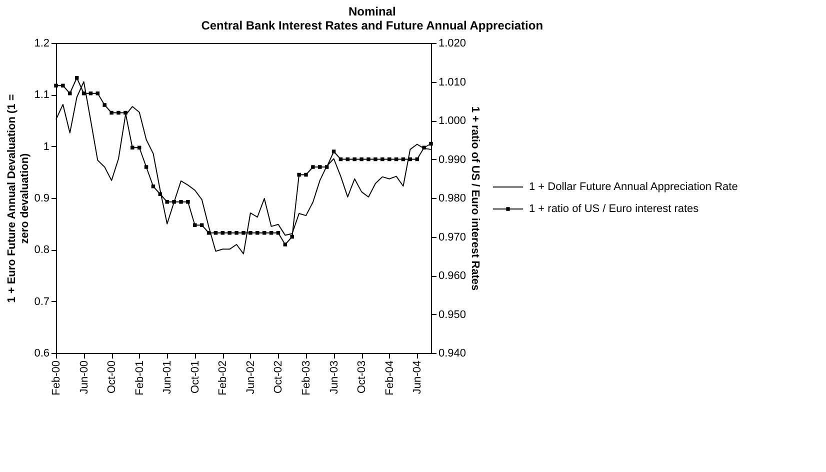  Describe the element at coordinates (42, 354) in the screenshot. I see `y-tick-label: 0.6` at that location.